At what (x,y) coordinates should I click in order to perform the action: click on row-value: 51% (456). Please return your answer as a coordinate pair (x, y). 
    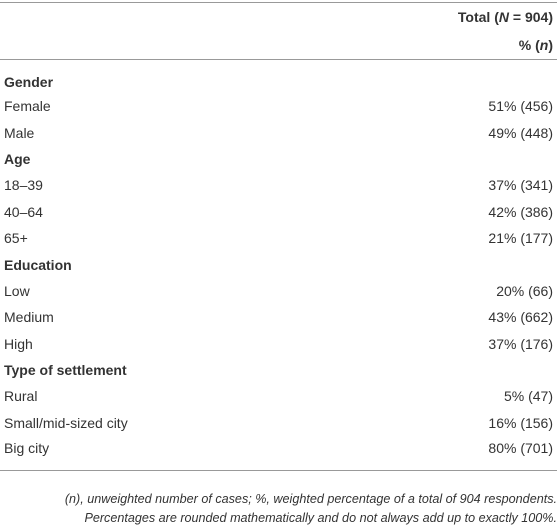
    Looking at the image, I should click on (520, 106).